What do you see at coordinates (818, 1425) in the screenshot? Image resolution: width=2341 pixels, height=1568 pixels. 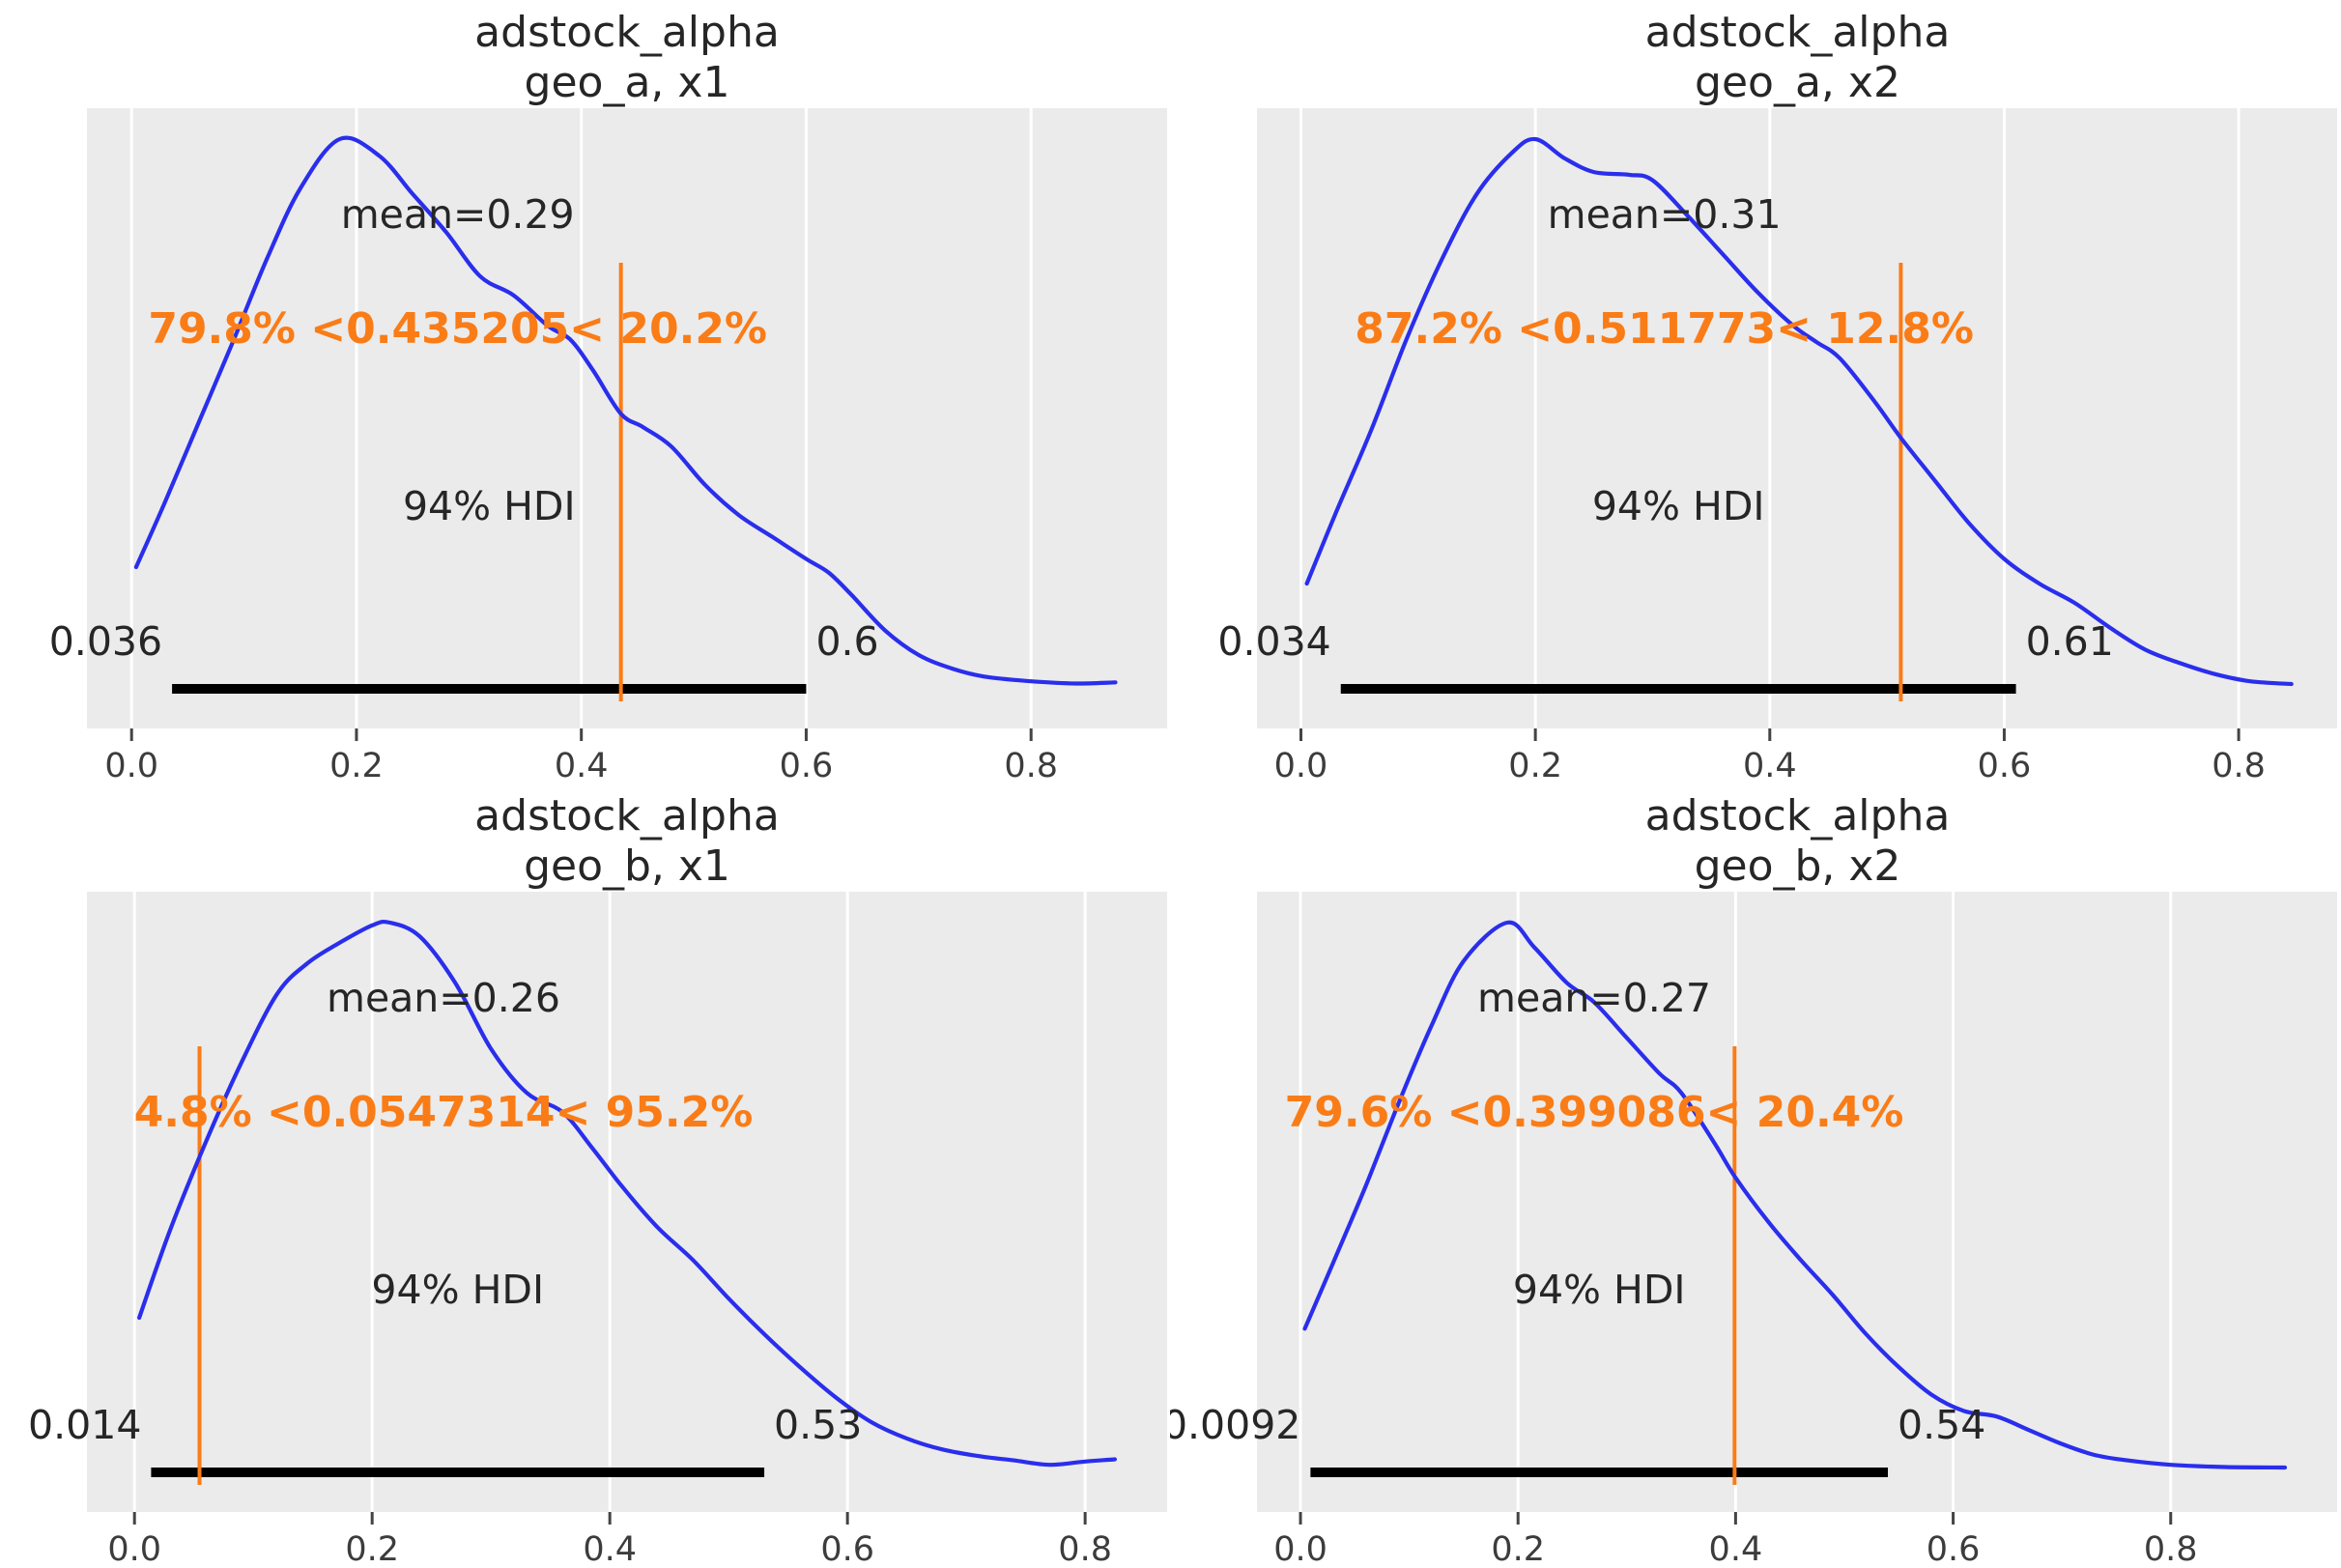 I see `hdi-upper-label: 0.53` at bounding box center [818, 1425].